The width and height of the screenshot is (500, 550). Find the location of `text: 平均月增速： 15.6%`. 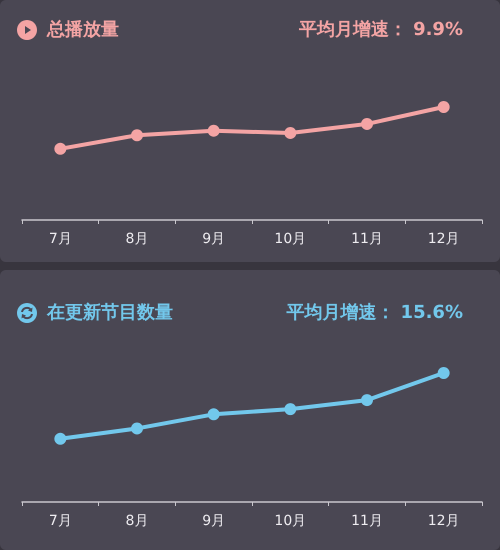

text: 平均月增速： 15.6% is located at coordinates (374, 313).